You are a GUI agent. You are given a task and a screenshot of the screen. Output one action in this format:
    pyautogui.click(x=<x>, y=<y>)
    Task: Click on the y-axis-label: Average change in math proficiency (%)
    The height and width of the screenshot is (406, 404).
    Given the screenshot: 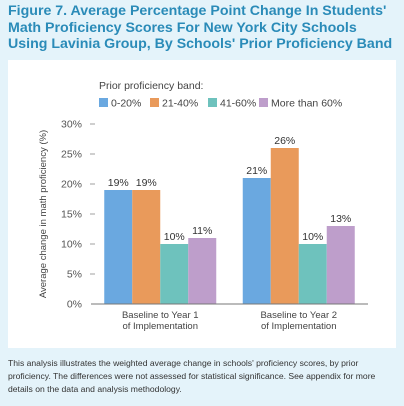 What is the action you would take?
    pyautogui.click(x=43, y=214)
    